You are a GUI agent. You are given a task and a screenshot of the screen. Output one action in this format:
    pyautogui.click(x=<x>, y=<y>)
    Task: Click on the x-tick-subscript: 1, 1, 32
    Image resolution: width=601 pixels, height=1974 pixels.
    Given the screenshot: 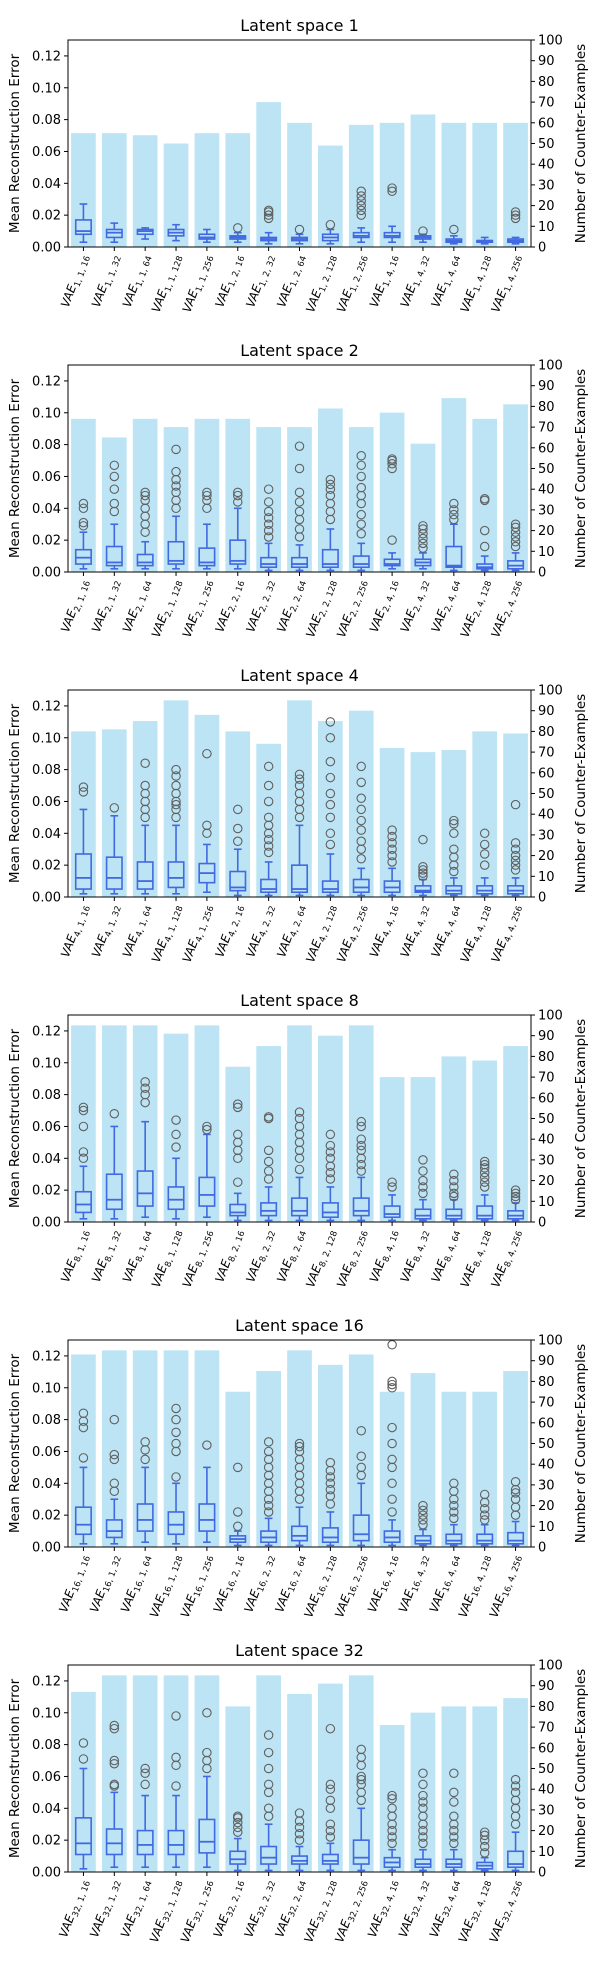 What is the action you would take?
    pyautogui.click(x=113, y=272)
    